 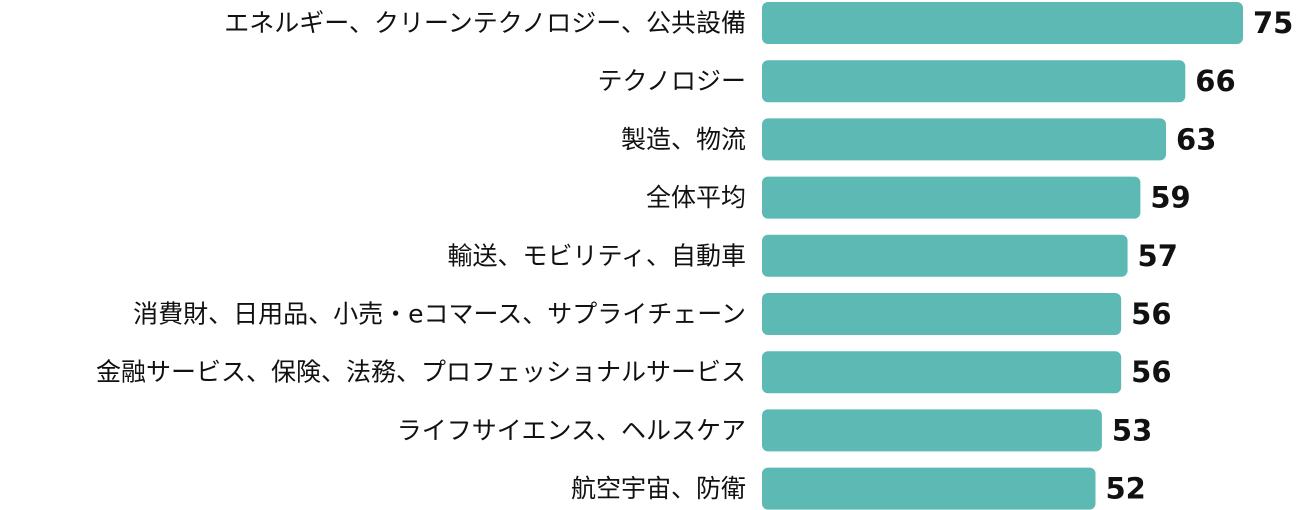 I want to click on value-label: 57, so click(x=1158, y=256).